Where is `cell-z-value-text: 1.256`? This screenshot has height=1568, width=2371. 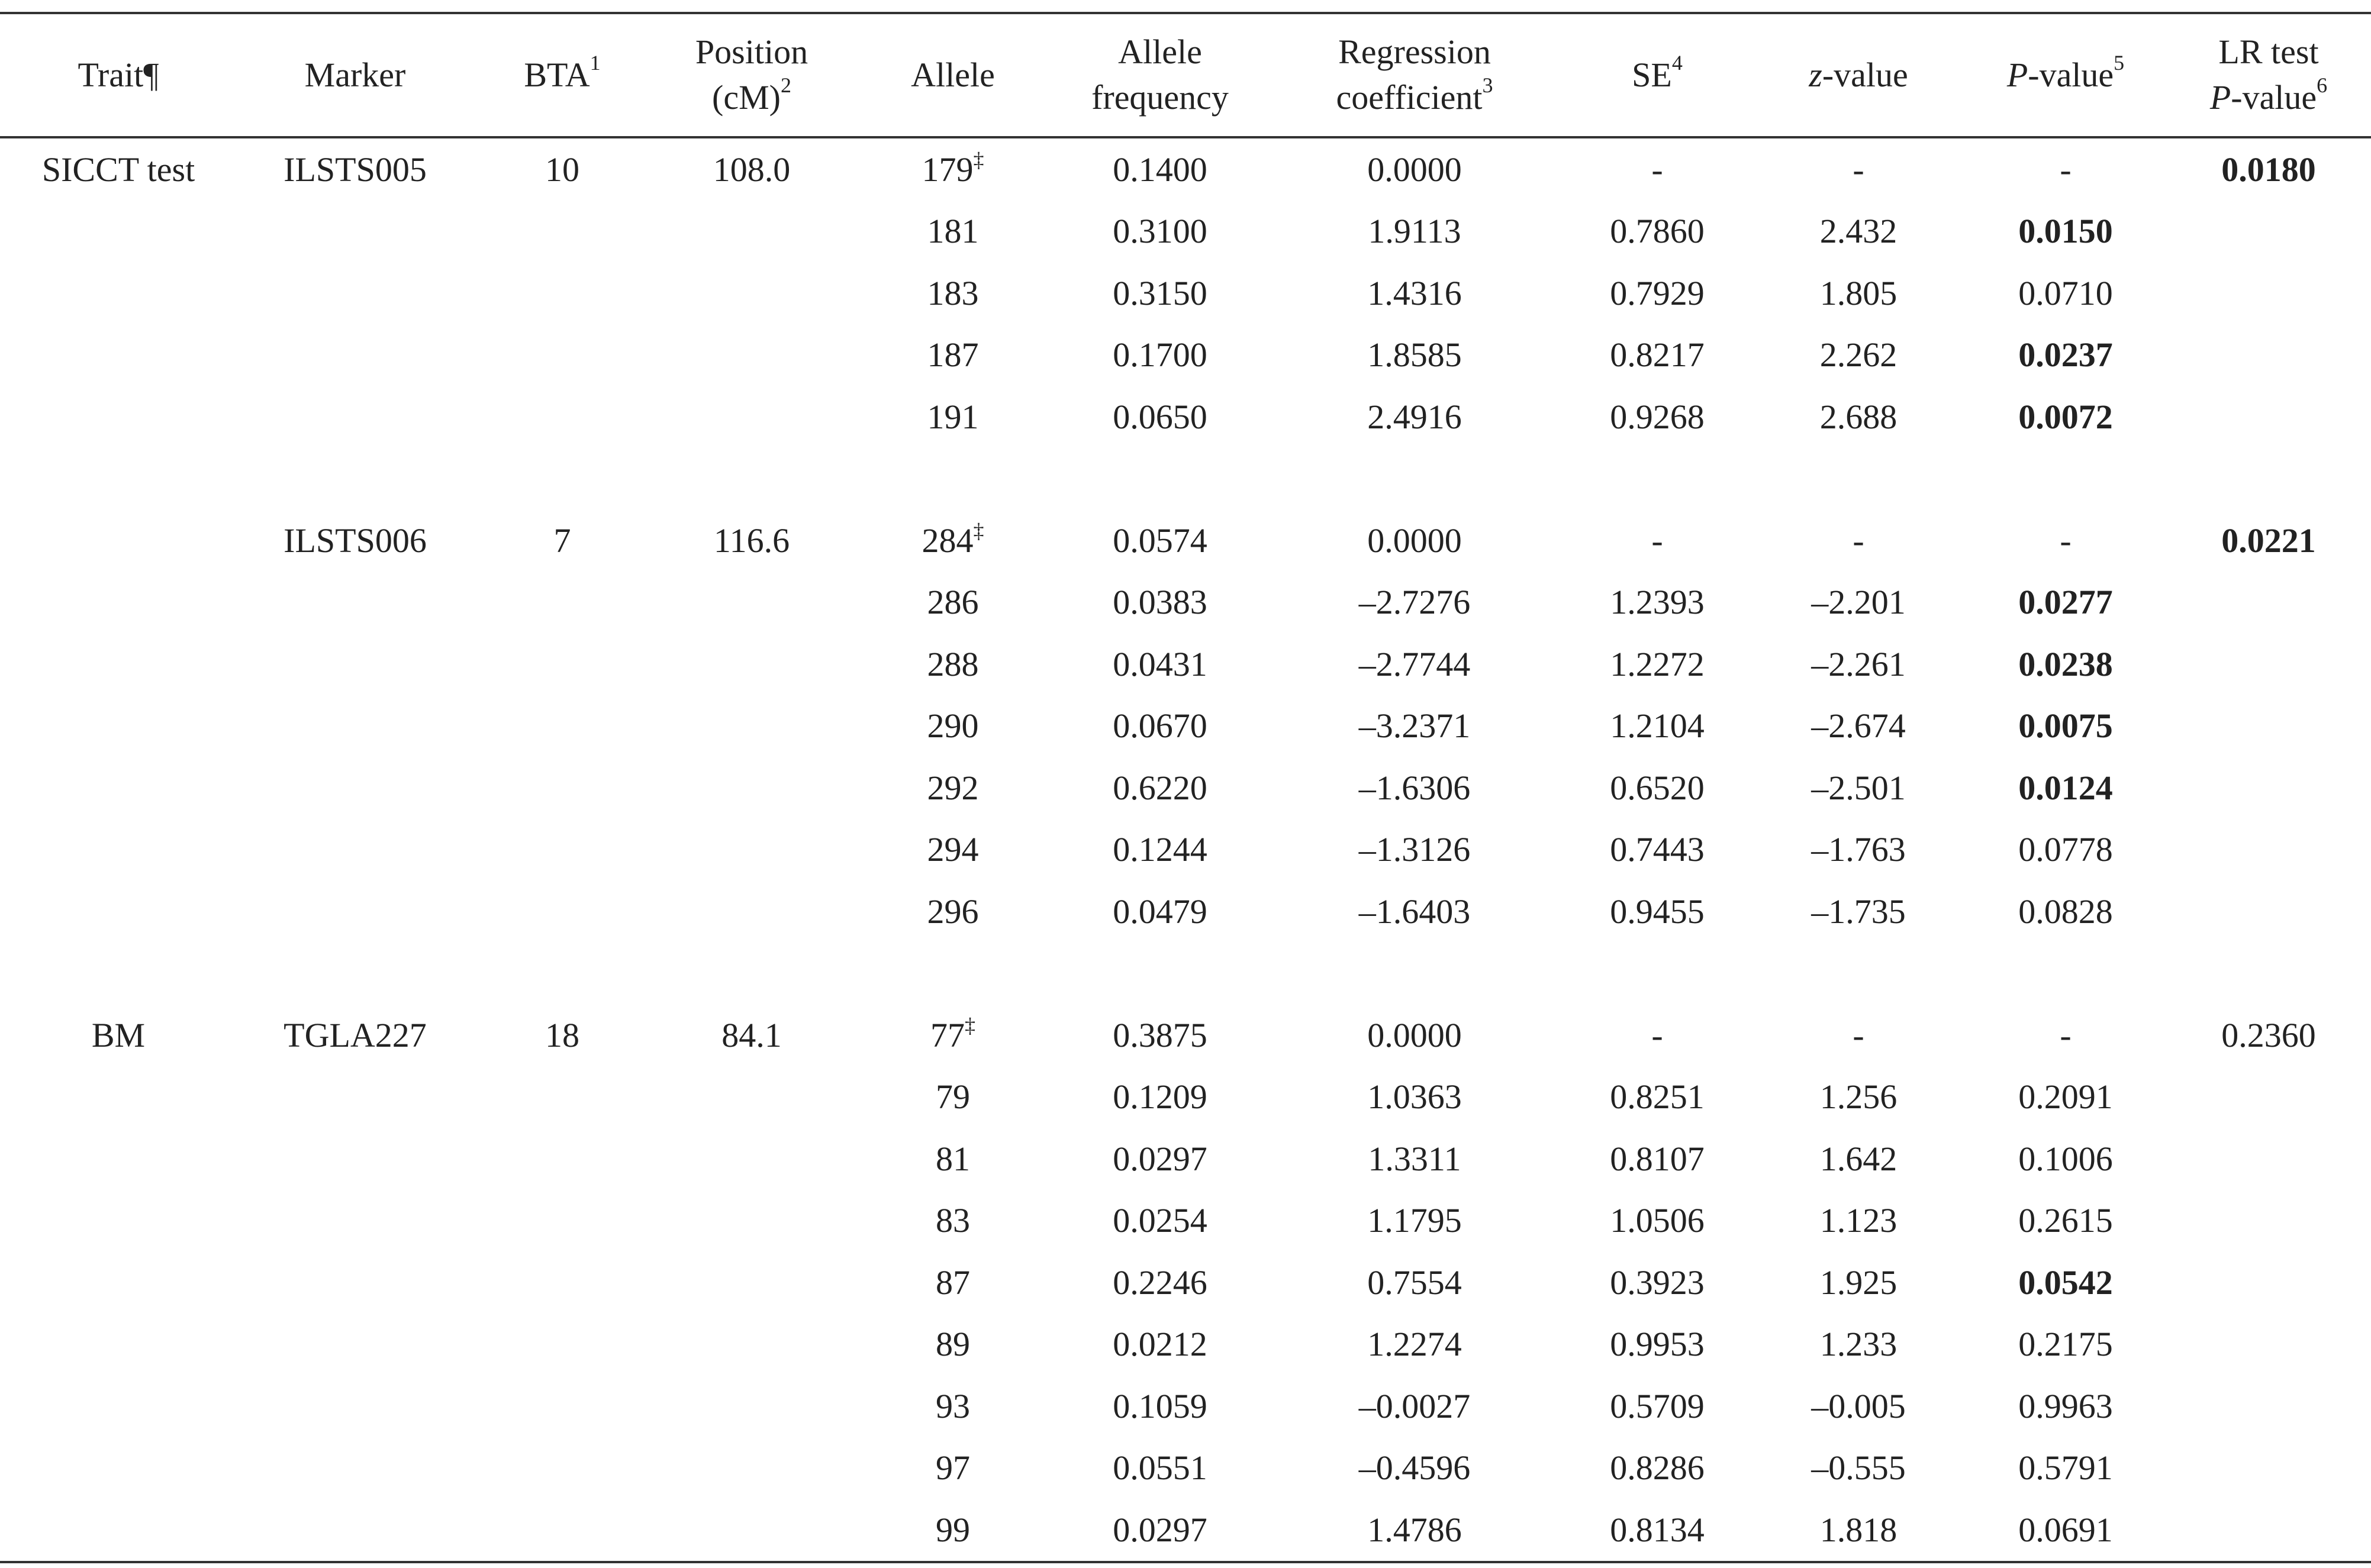
cell-z-value-text: 1.256 is located at coordinates (1858, 1097).